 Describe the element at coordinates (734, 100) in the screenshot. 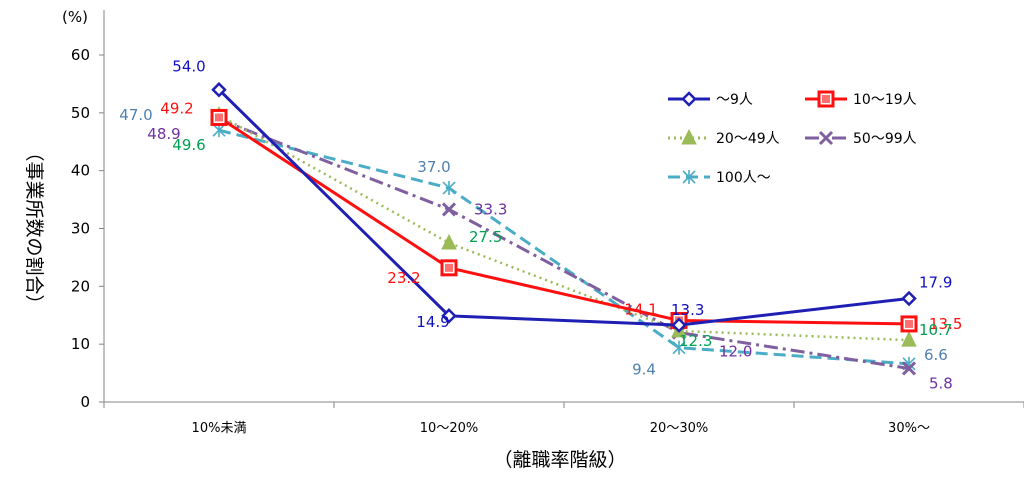

I see `legend-label: ～9人` at that location.